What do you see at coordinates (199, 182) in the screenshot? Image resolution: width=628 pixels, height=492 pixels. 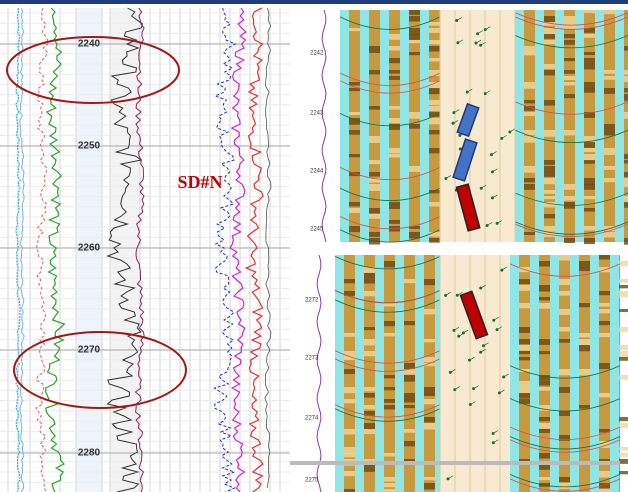 I see `annotation: SD#N` at bounding box center [199, 182].